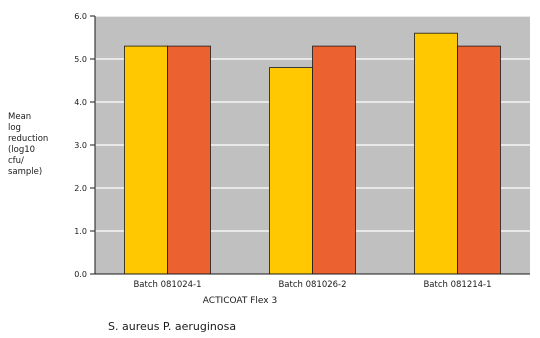 The width and height of the screenshot is (540, 338). I want to click on y-tick-label: 6.0, so click(80, 16).